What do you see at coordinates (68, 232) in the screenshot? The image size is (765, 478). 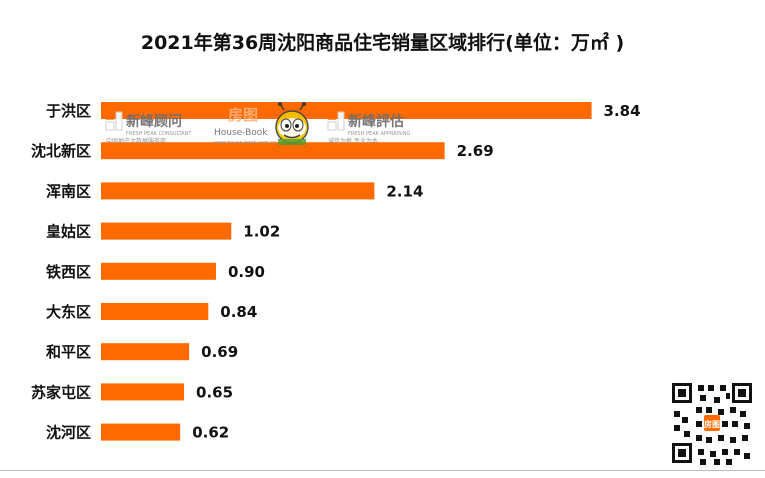 I see `category-label: 皇姑区` at bounding box center [68, 232].